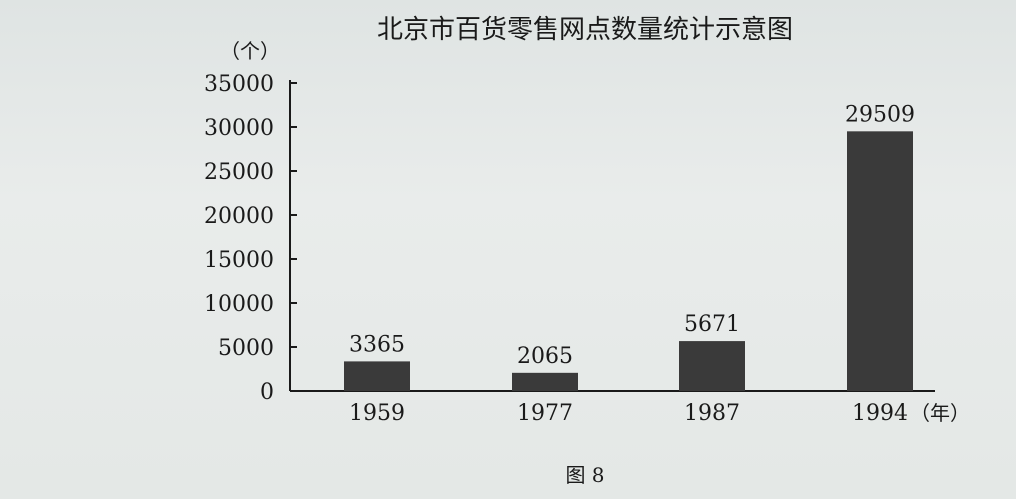 This screenshot has height=499, width=1016. What do you see at coordinates (267, 392) in the screenshot?
I see `y-tick-label: 0` at bounding box center [267, 392].